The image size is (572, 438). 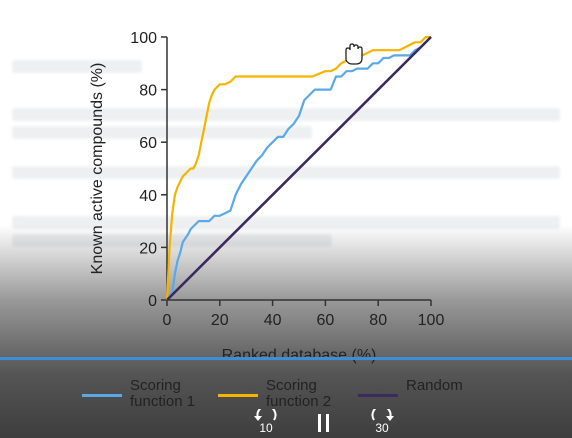 What do you see at coordinates (382, 415) in the screenshot?
I see `forward-30-icon` at bounding box center [382, 415].